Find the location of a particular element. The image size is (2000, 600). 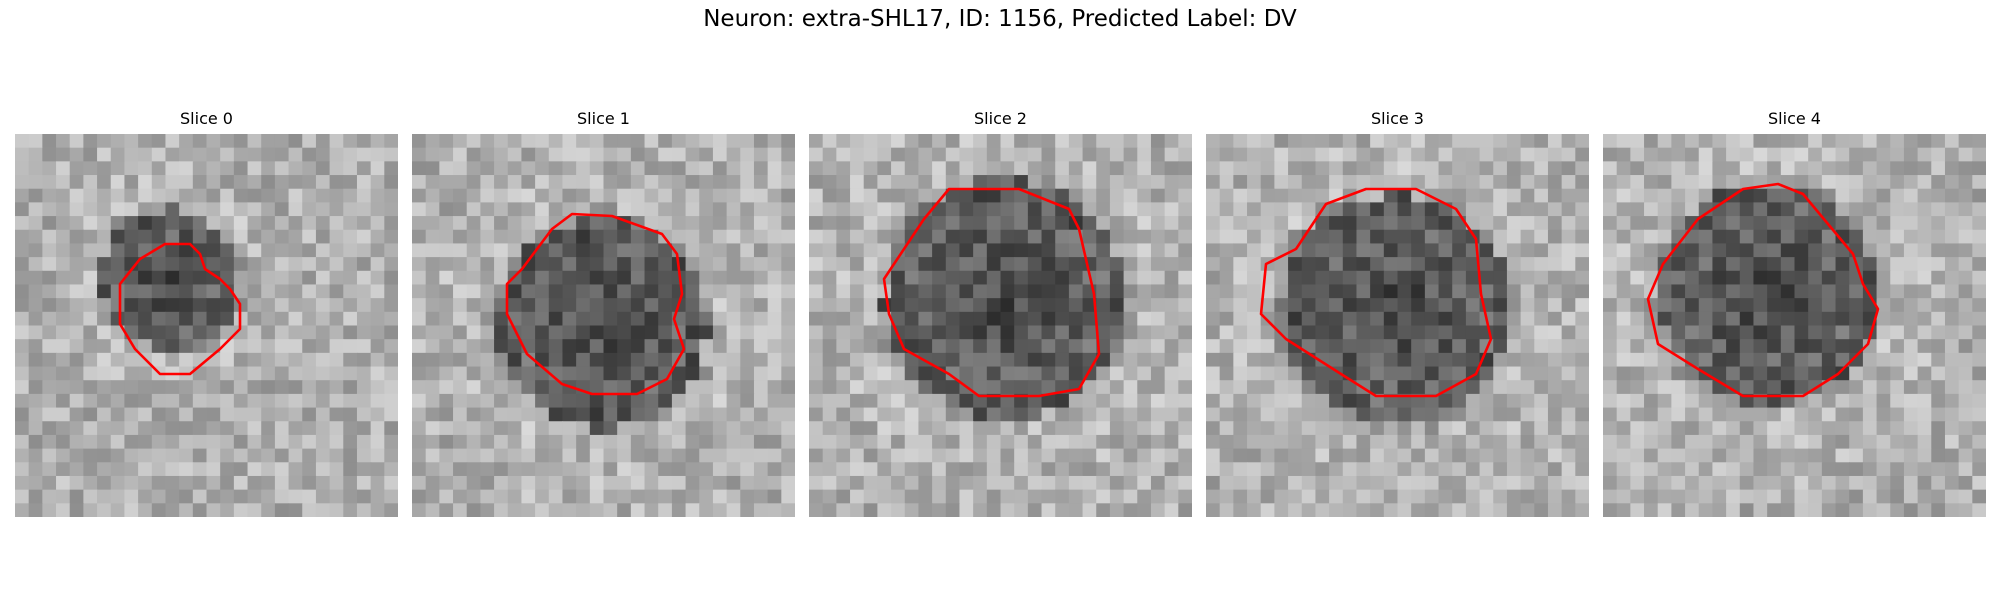

slice-title: Slice 2 is located at coordinates (1000, 118).